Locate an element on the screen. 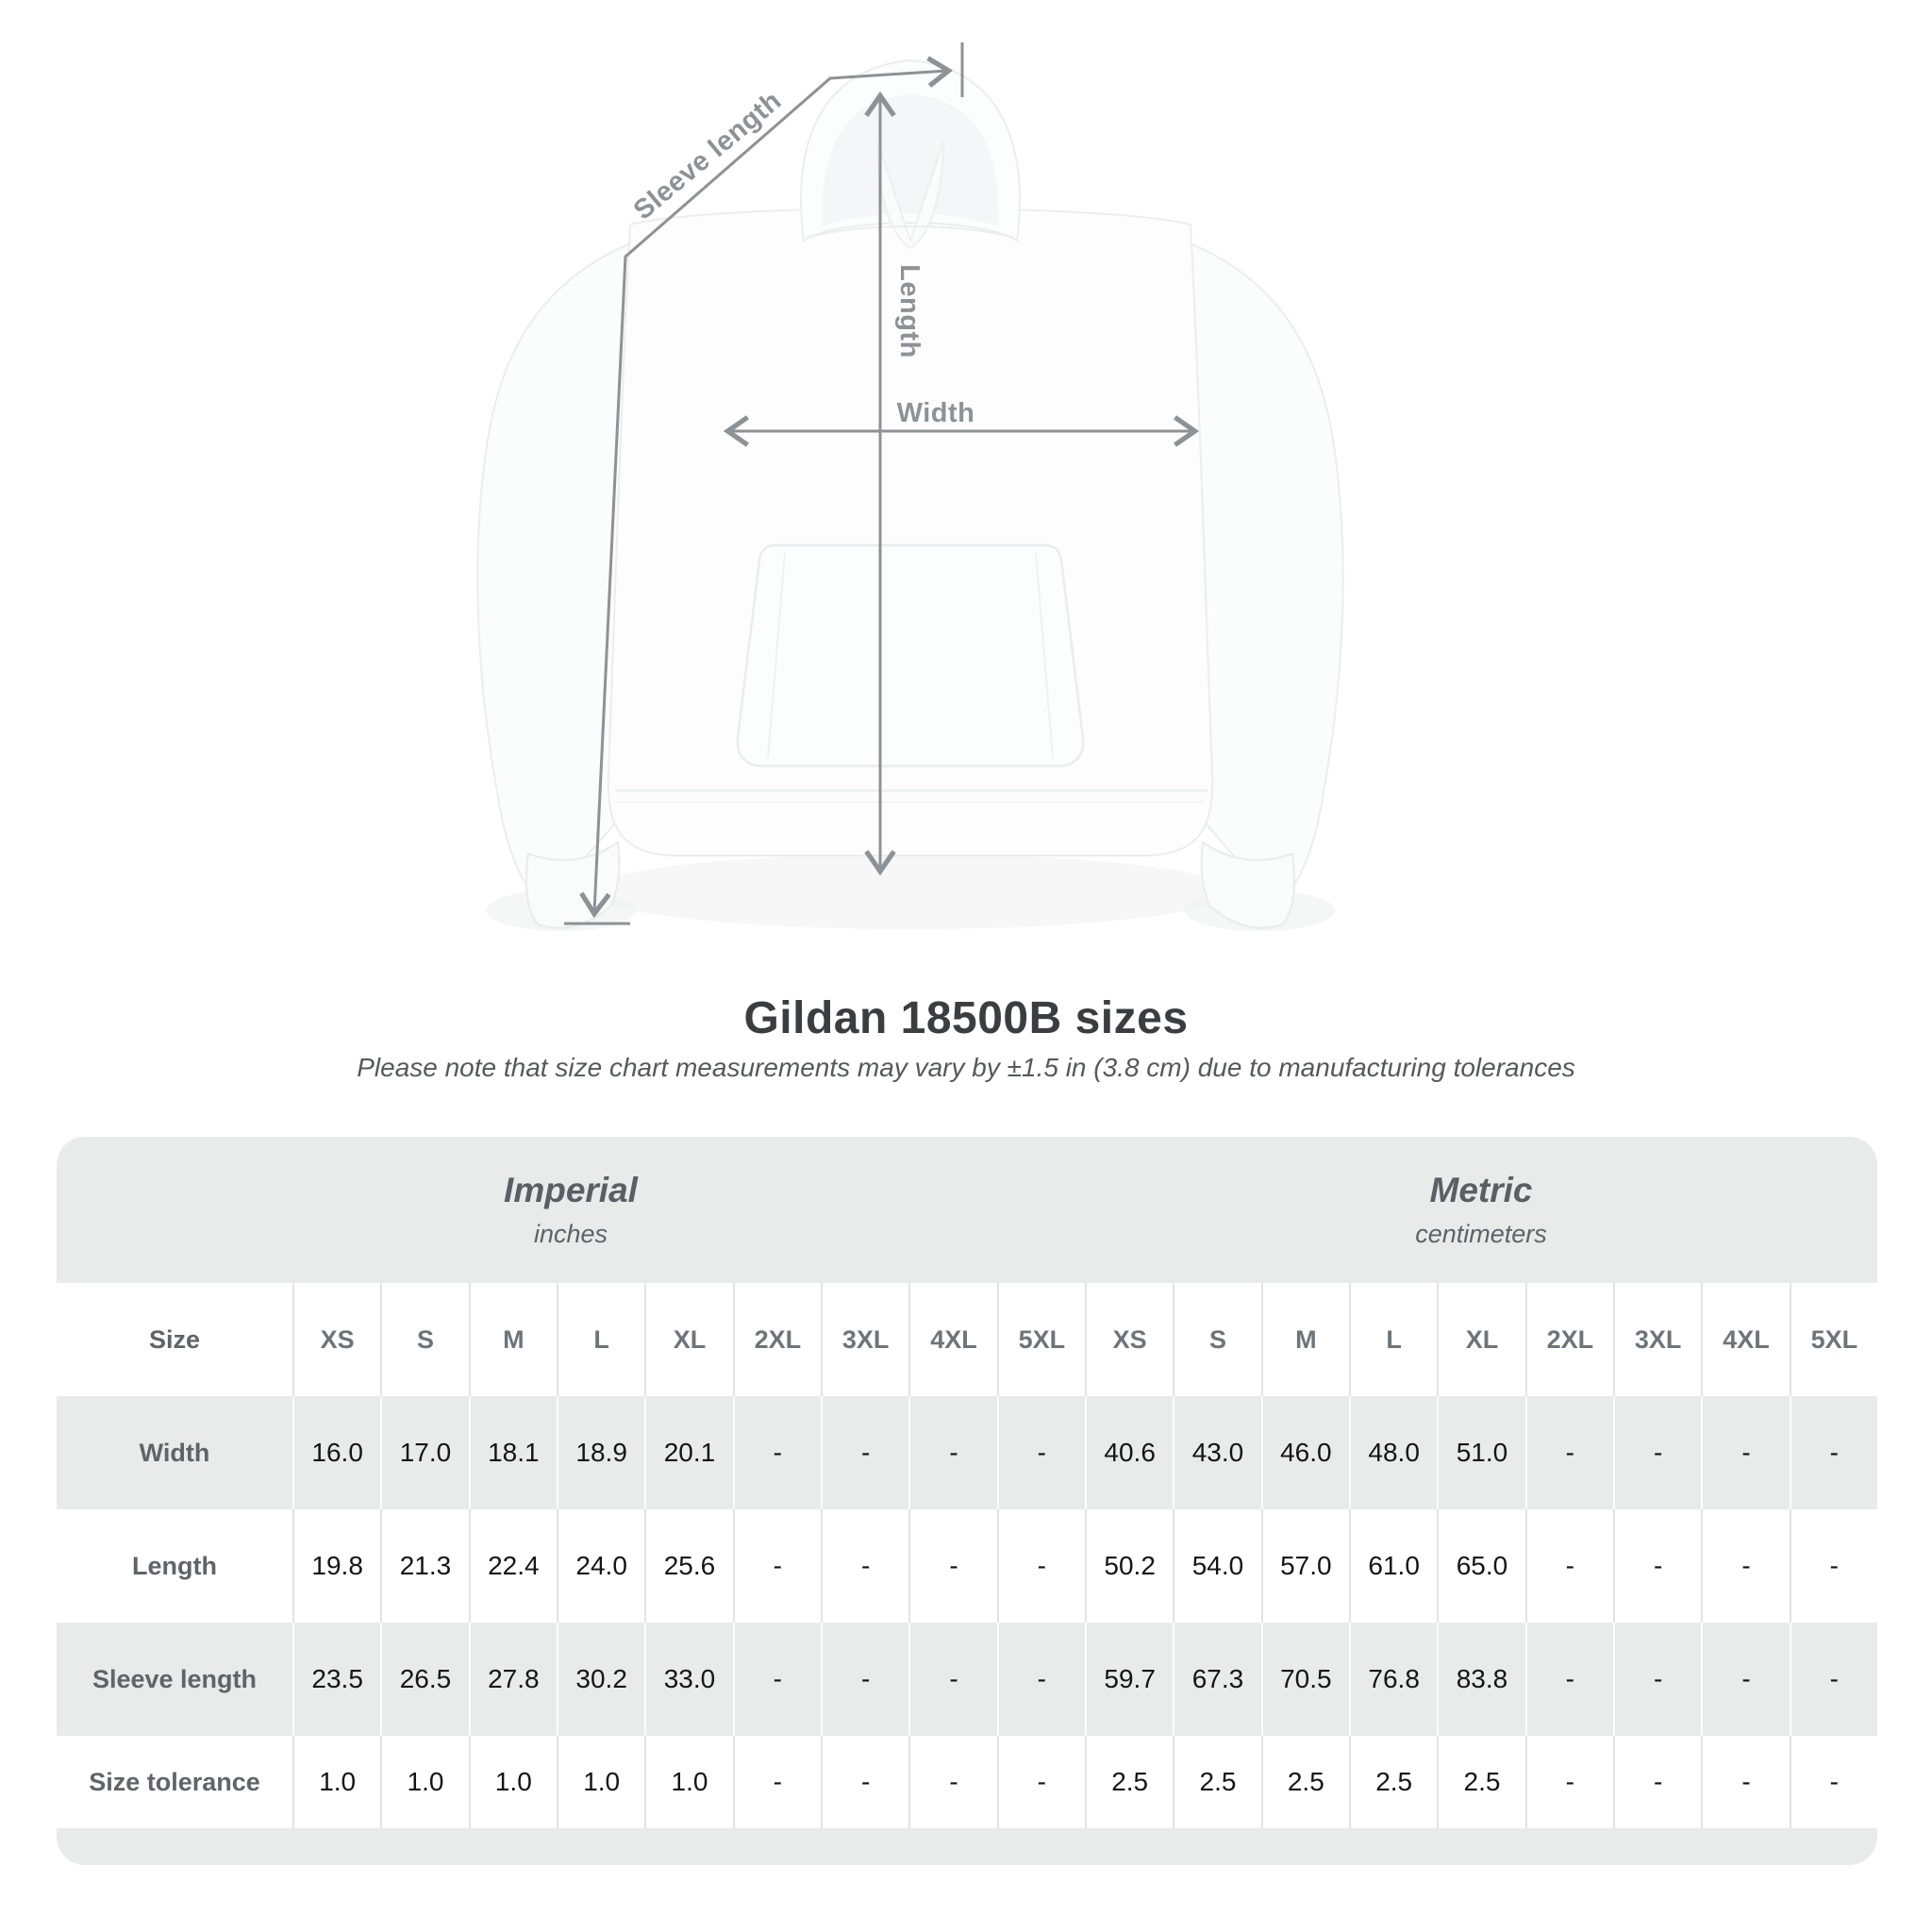 This screenshot has width=1932, height=1932. group-metric-unit: centimeters is located at coordinates (1481, 1234).